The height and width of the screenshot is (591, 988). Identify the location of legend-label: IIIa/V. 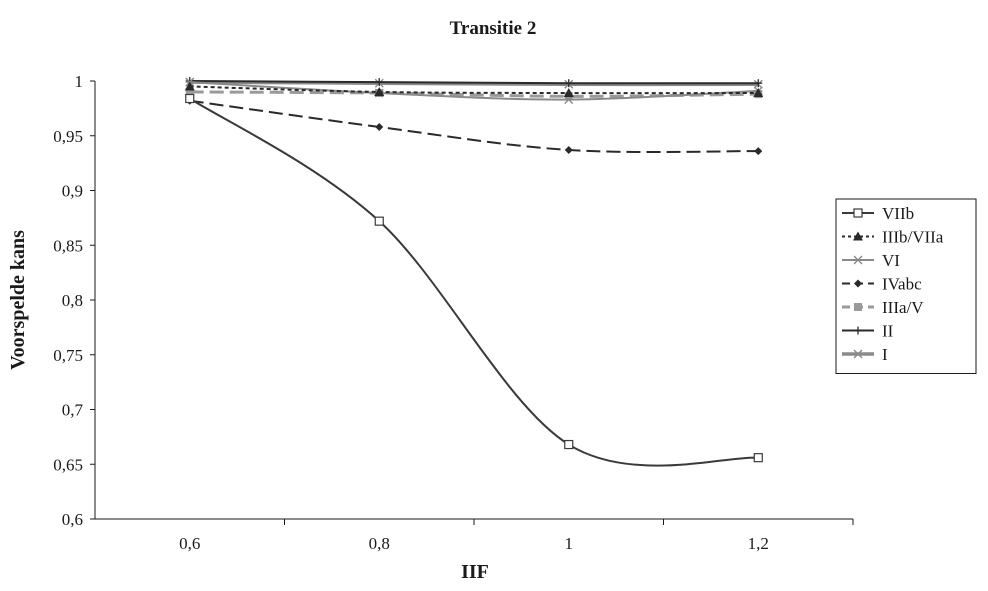
(903, 307).